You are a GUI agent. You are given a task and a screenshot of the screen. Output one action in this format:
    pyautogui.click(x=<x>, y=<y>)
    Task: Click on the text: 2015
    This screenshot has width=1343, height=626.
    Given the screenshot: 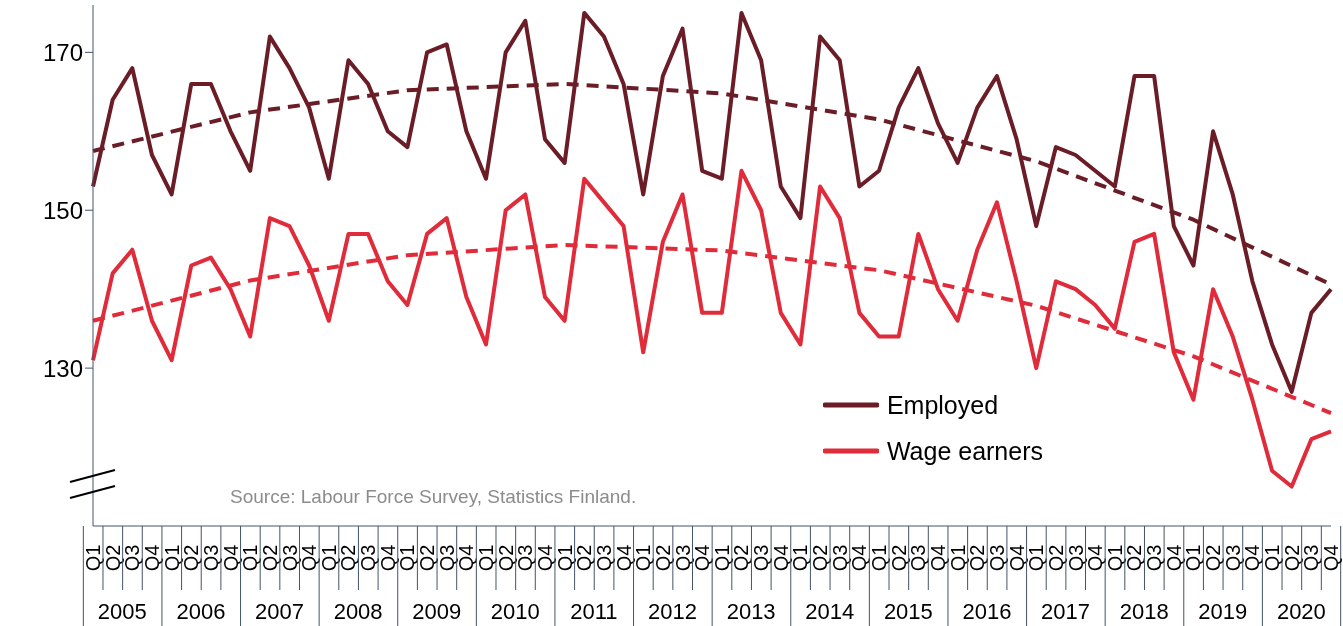 What is the action you would take?
    pyautogui.click(x=908, y=611)
    